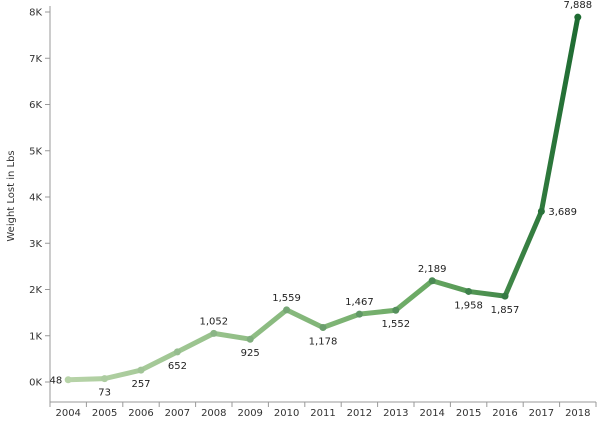  Describe the element at coordinates (577, 5) in the screenshot. I see `data-label: 7,888` at that location.